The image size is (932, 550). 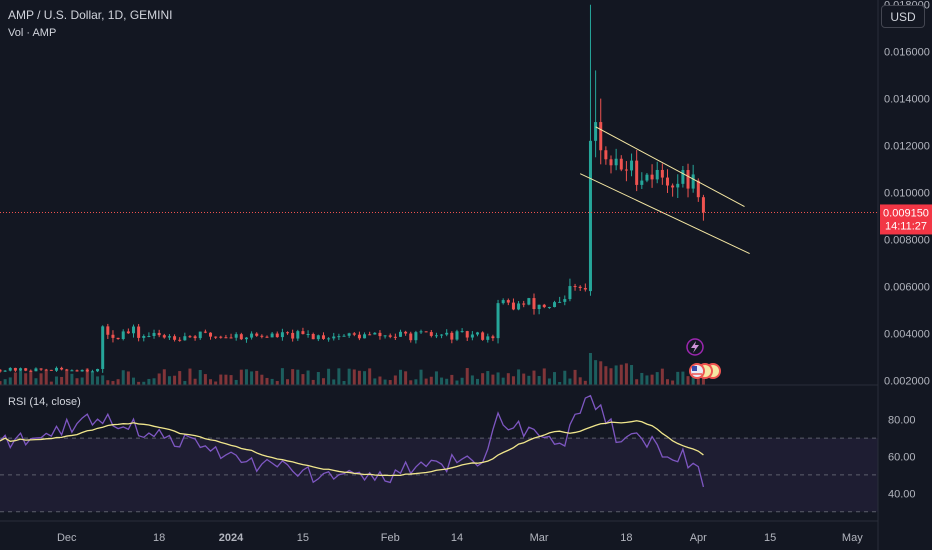 What do you see at coordinates (906, 213) in the screenshot?
I see `last-price-value: 0.009150` at bounding box center [906, 213].